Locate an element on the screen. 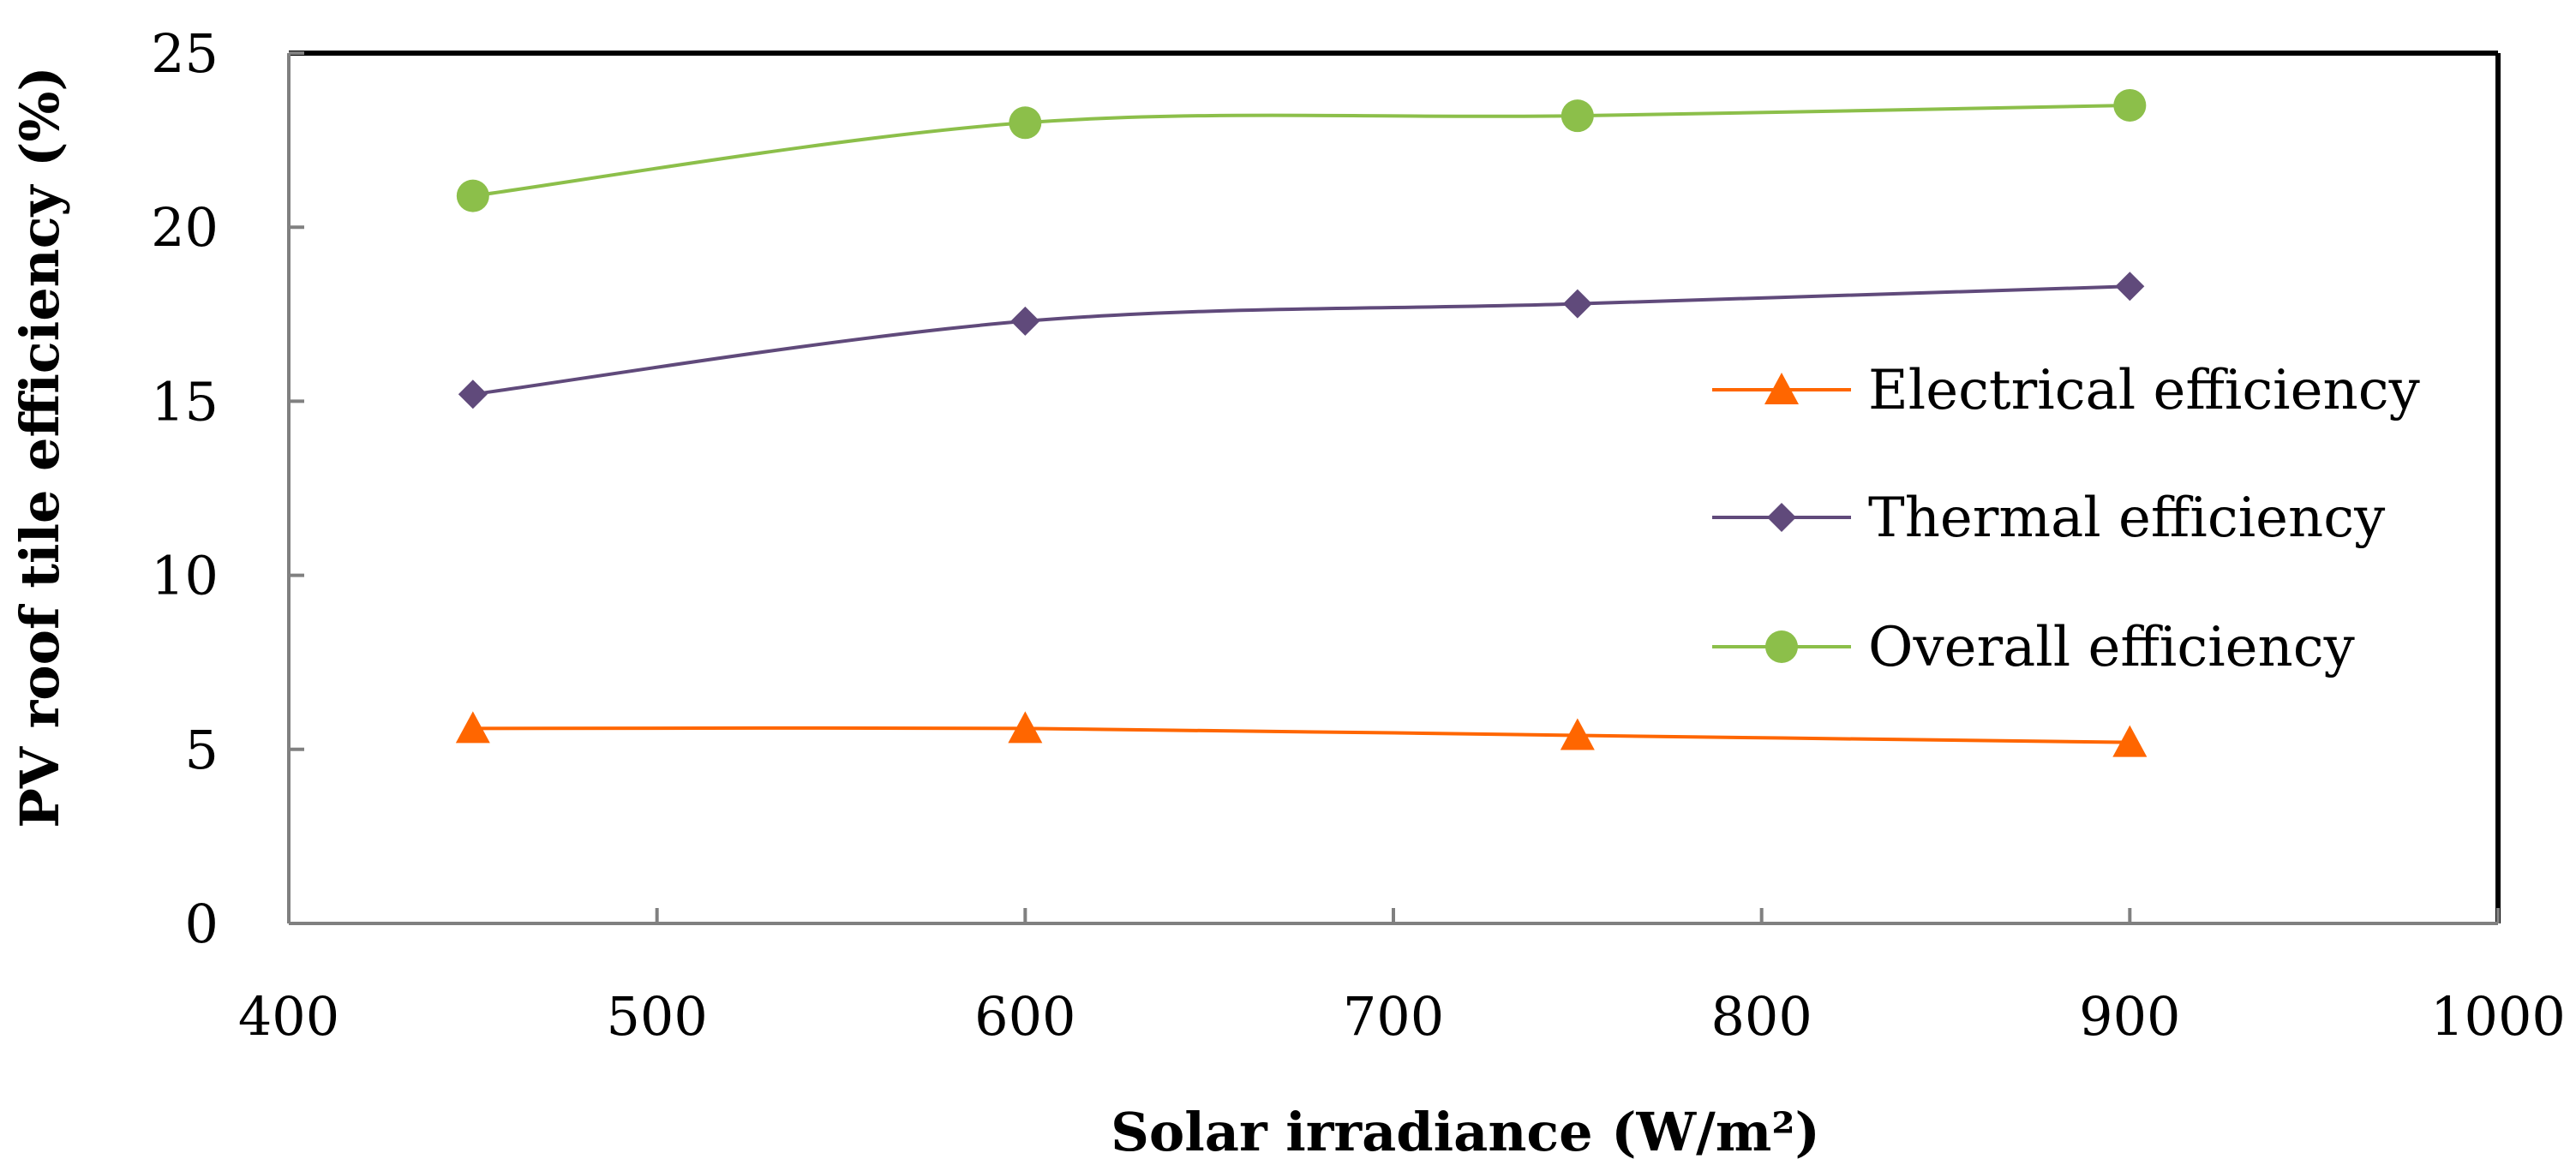 This screenshot has width=2576, height=1171. y-axis-title: PV roof tile efficiency (%) is located at coordinates (40, 447).